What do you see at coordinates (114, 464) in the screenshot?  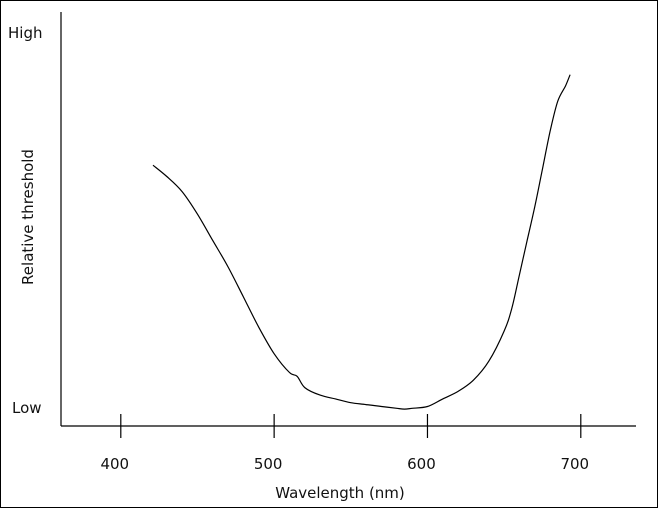 I see `x-tick-label-400: 400` at bounding box center [114, 464].